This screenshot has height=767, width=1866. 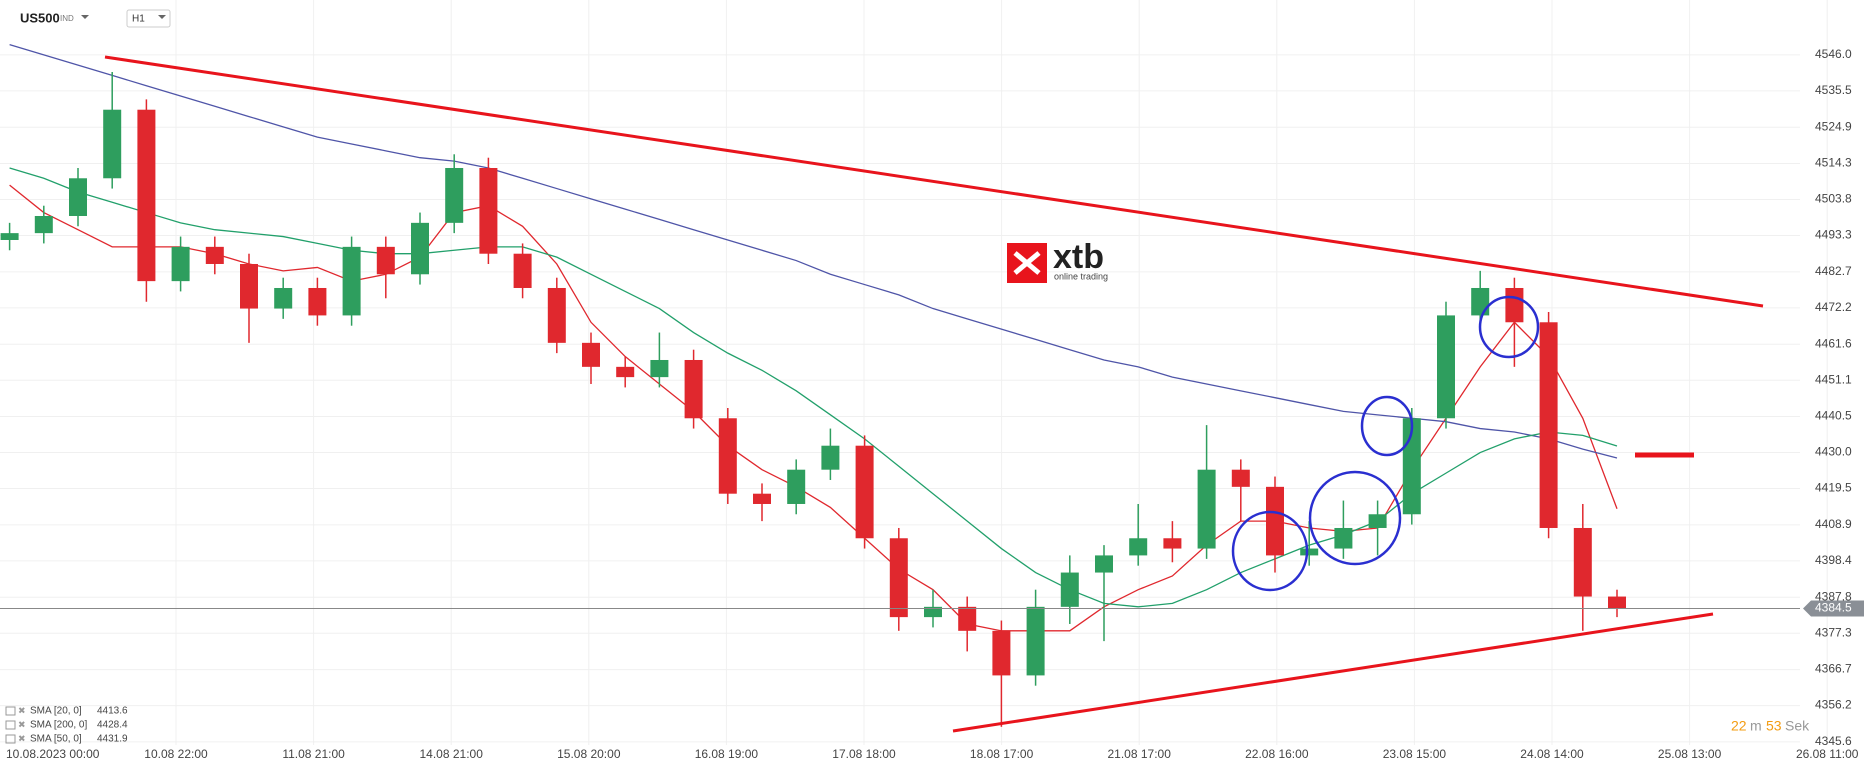 I want to click on y-tick-label: 4419.5, so click(x=1833, y=488).